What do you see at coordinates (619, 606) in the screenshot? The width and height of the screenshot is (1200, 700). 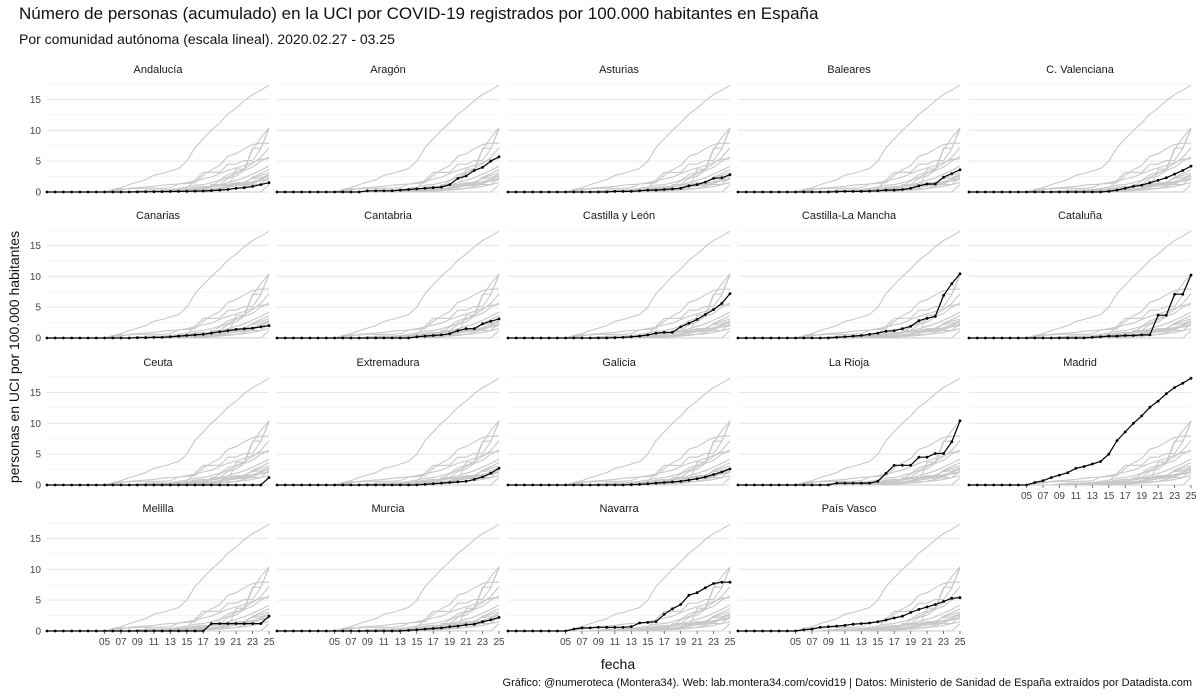 I see `series-line-navarra` at bounding box center [619, 606].